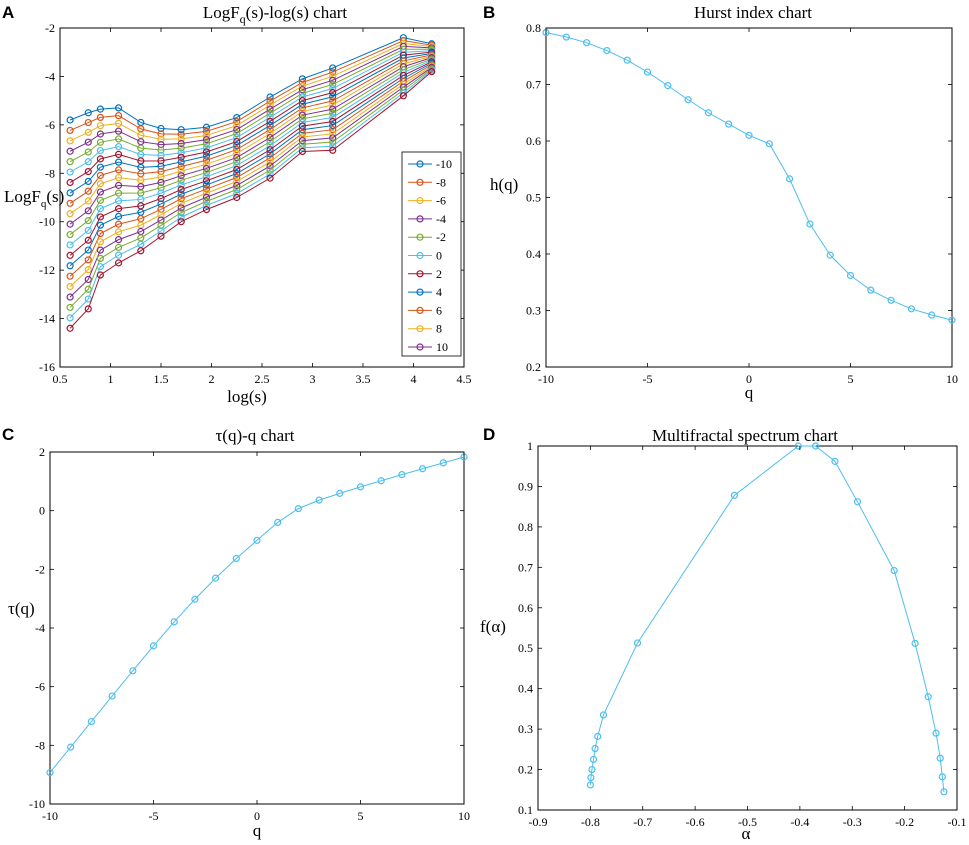 The height and width of the screenshot is (845, 969). Describe the element at coordinates (302, 130) in the screenshot. I see `series-q4-point` at that location.